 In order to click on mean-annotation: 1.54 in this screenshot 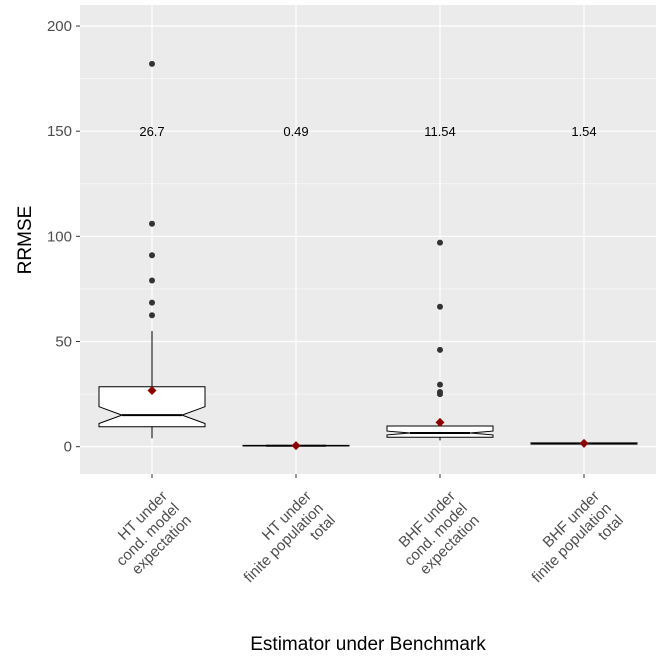, I will do `click(583, 131)`.